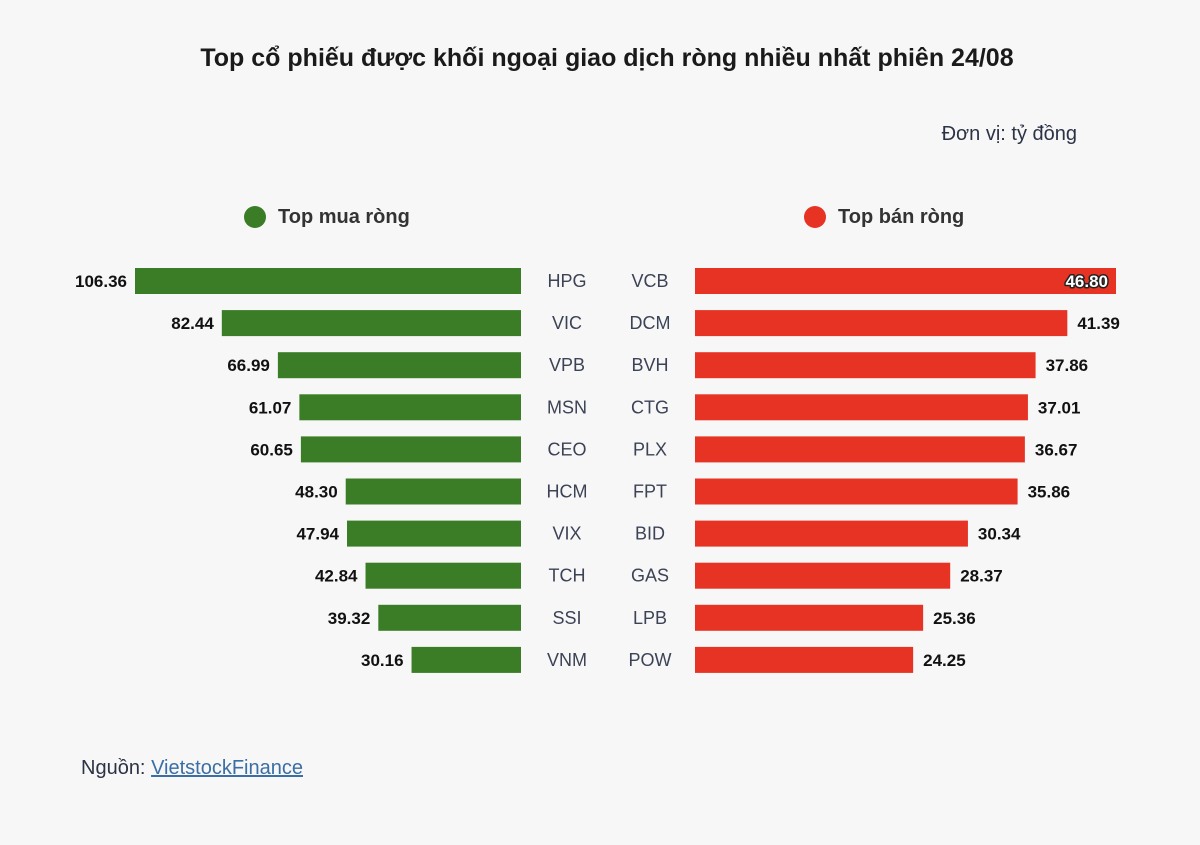 Image resolution: width=1200 pixels, height=845 pixels. What do you see at coordinates (566, 281) in the screenshot?
I see `buy-category-label: HPG` at bounding box center [566, 281].